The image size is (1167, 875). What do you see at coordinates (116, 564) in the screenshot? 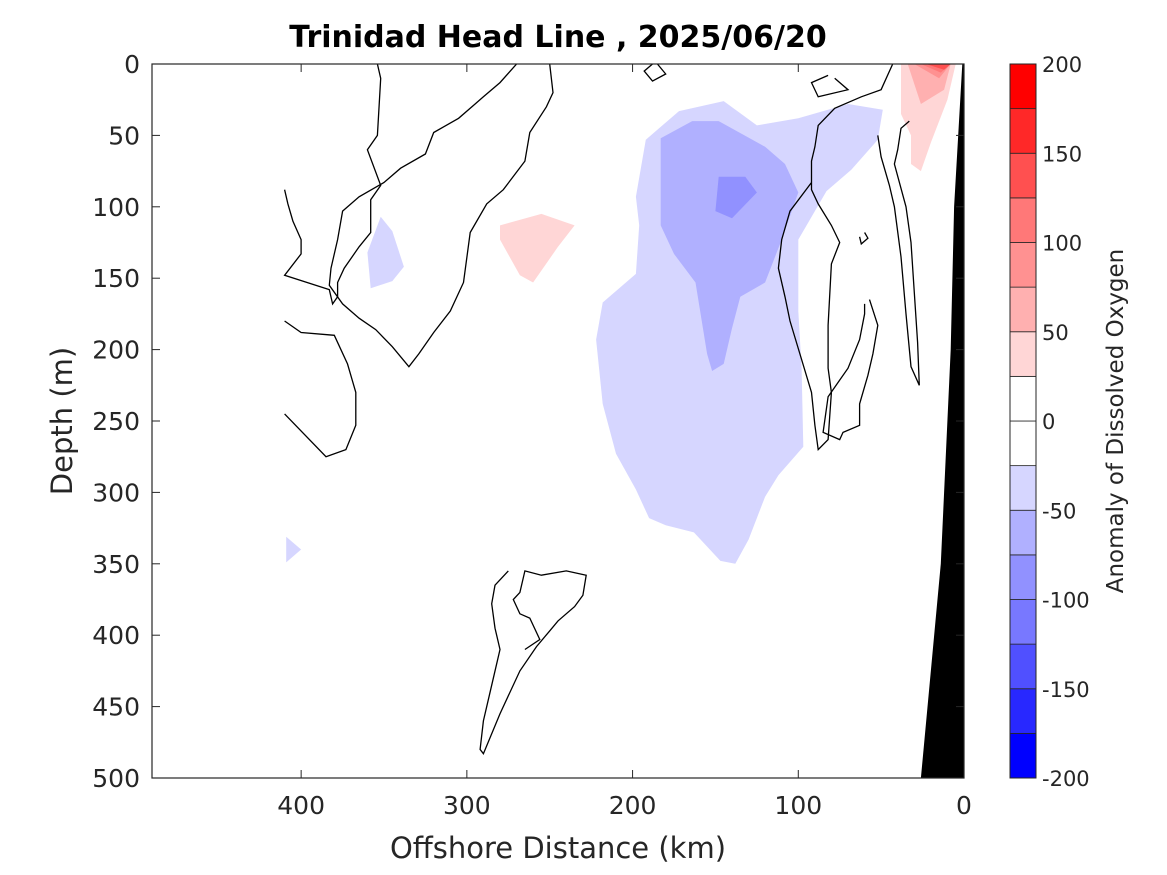
I see `y-tick-label: 350` at bounding box center [116, 564].